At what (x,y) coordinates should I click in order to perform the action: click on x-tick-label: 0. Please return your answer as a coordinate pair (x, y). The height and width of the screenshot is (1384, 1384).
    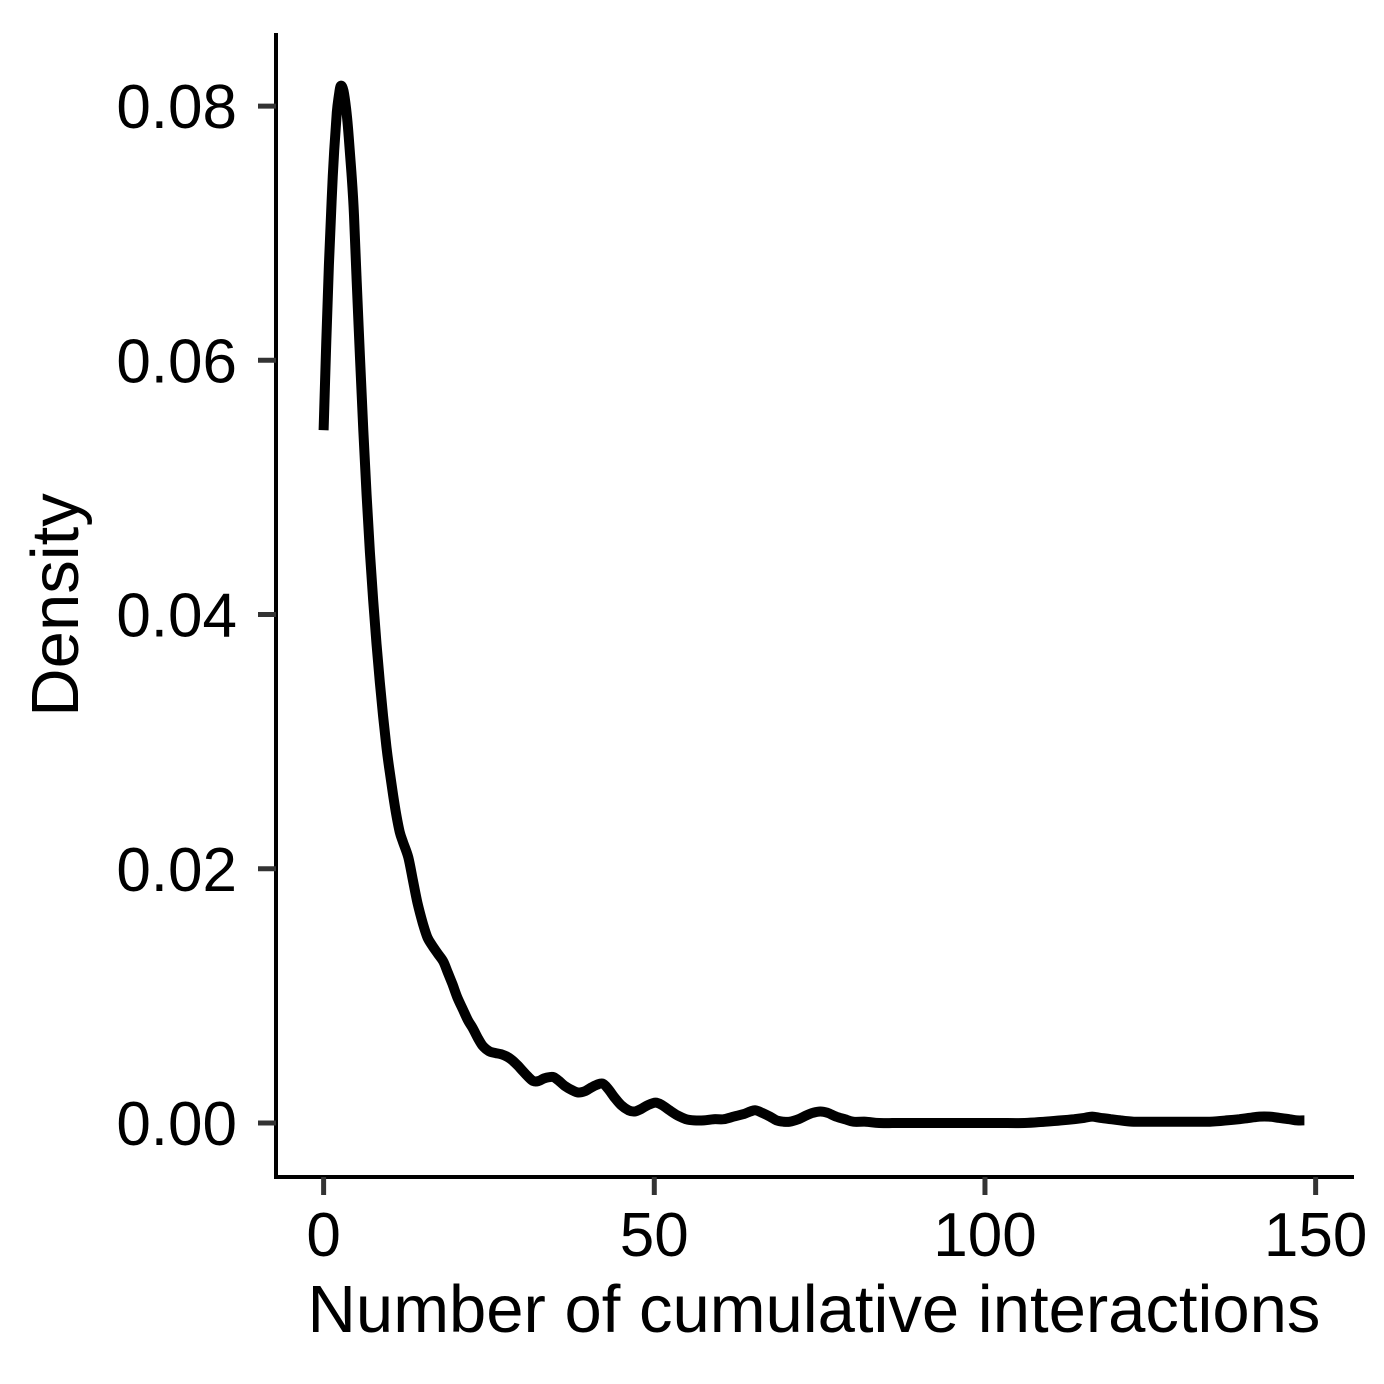
    Looking at the image, I should click on (323, 1235).